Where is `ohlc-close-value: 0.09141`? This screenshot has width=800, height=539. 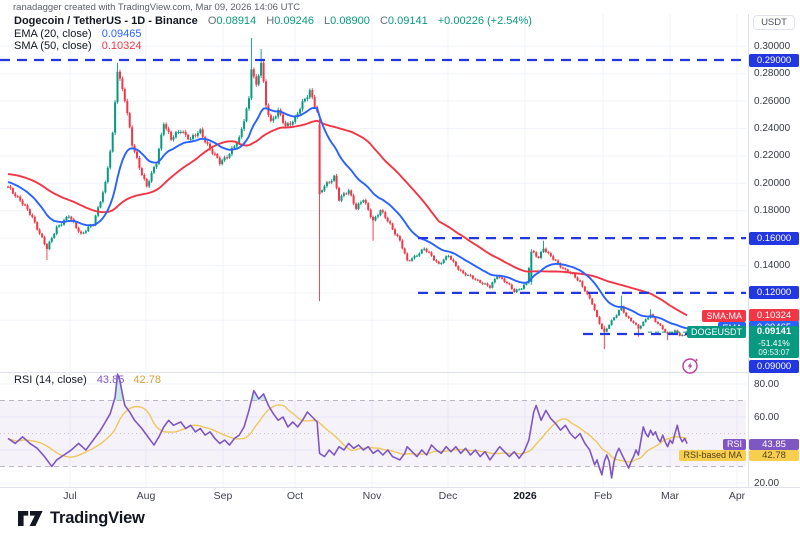
ohlc-close-value: 0.09141 is located at coordinates (407, 21).